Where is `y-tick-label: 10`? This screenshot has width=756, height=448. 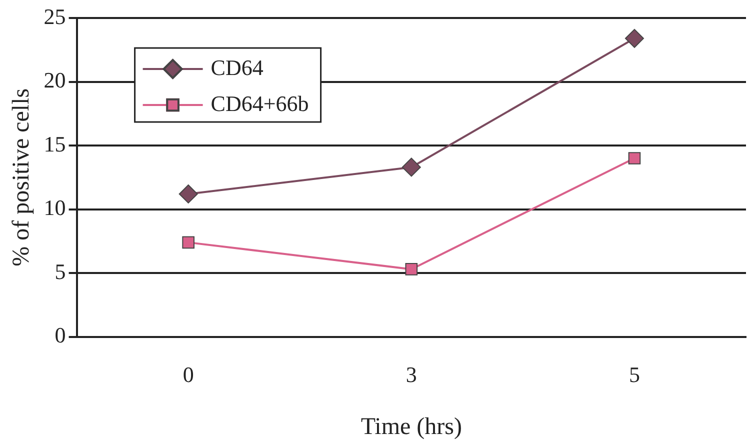
y-tick-label: 10 is located at coordinates (55, 207).